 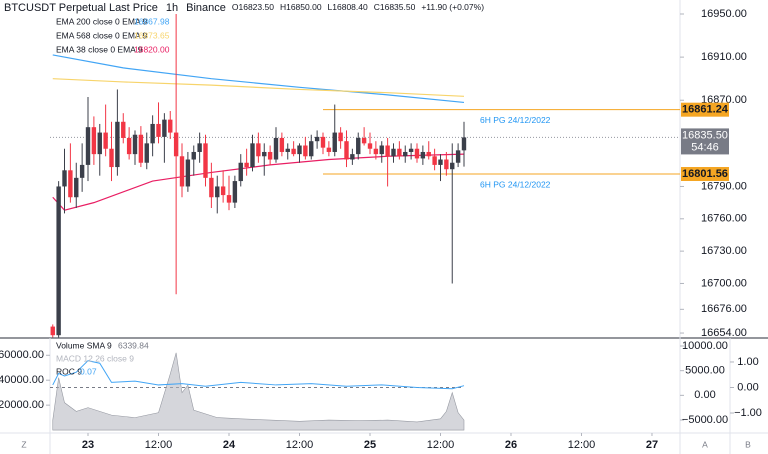 I want to click on x-tick-label: 24, so click(x=229, y=445).